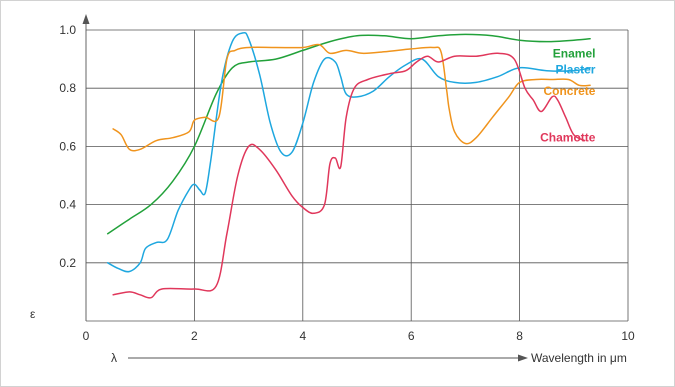  Describe the element at coordinates (67, 146) in the screenshot. I see `y-tick-label: 0.6` at that location.